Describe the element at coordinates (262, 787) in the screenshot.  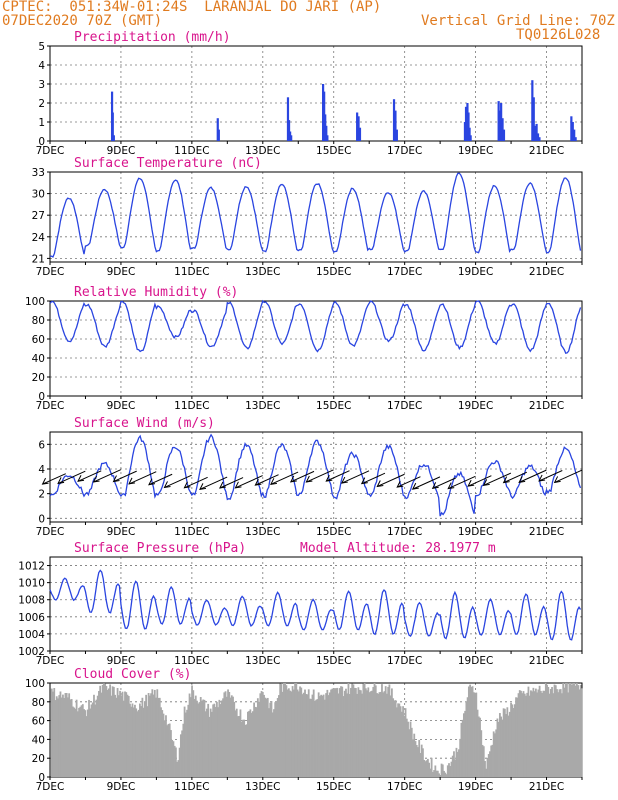
I see `x-tick-label: 13DEC` at that location.